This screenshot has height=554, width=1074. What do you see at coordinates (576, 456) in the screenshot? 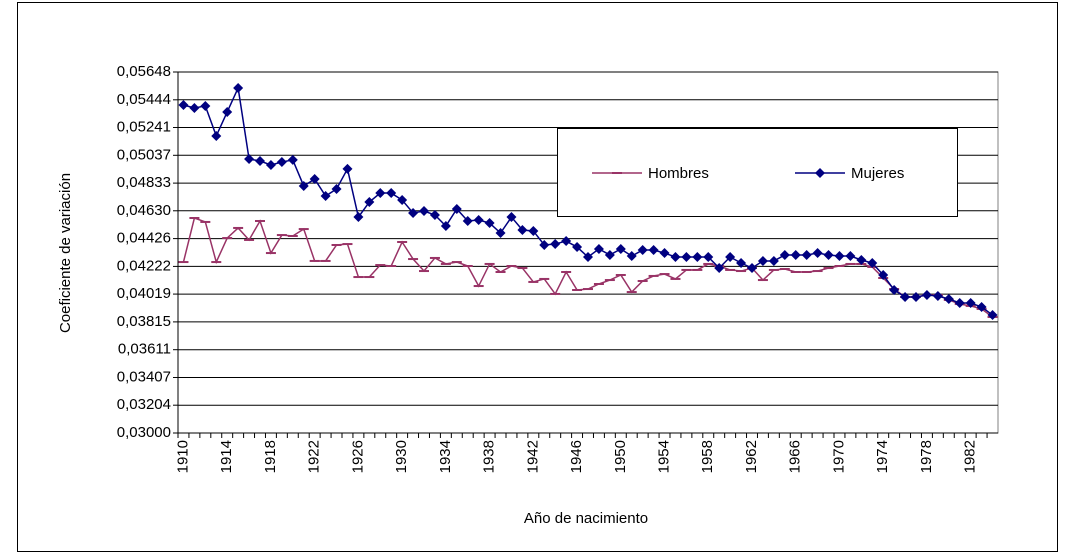
I see `x-tick-label: 1946` at bounding box center [576, 456].